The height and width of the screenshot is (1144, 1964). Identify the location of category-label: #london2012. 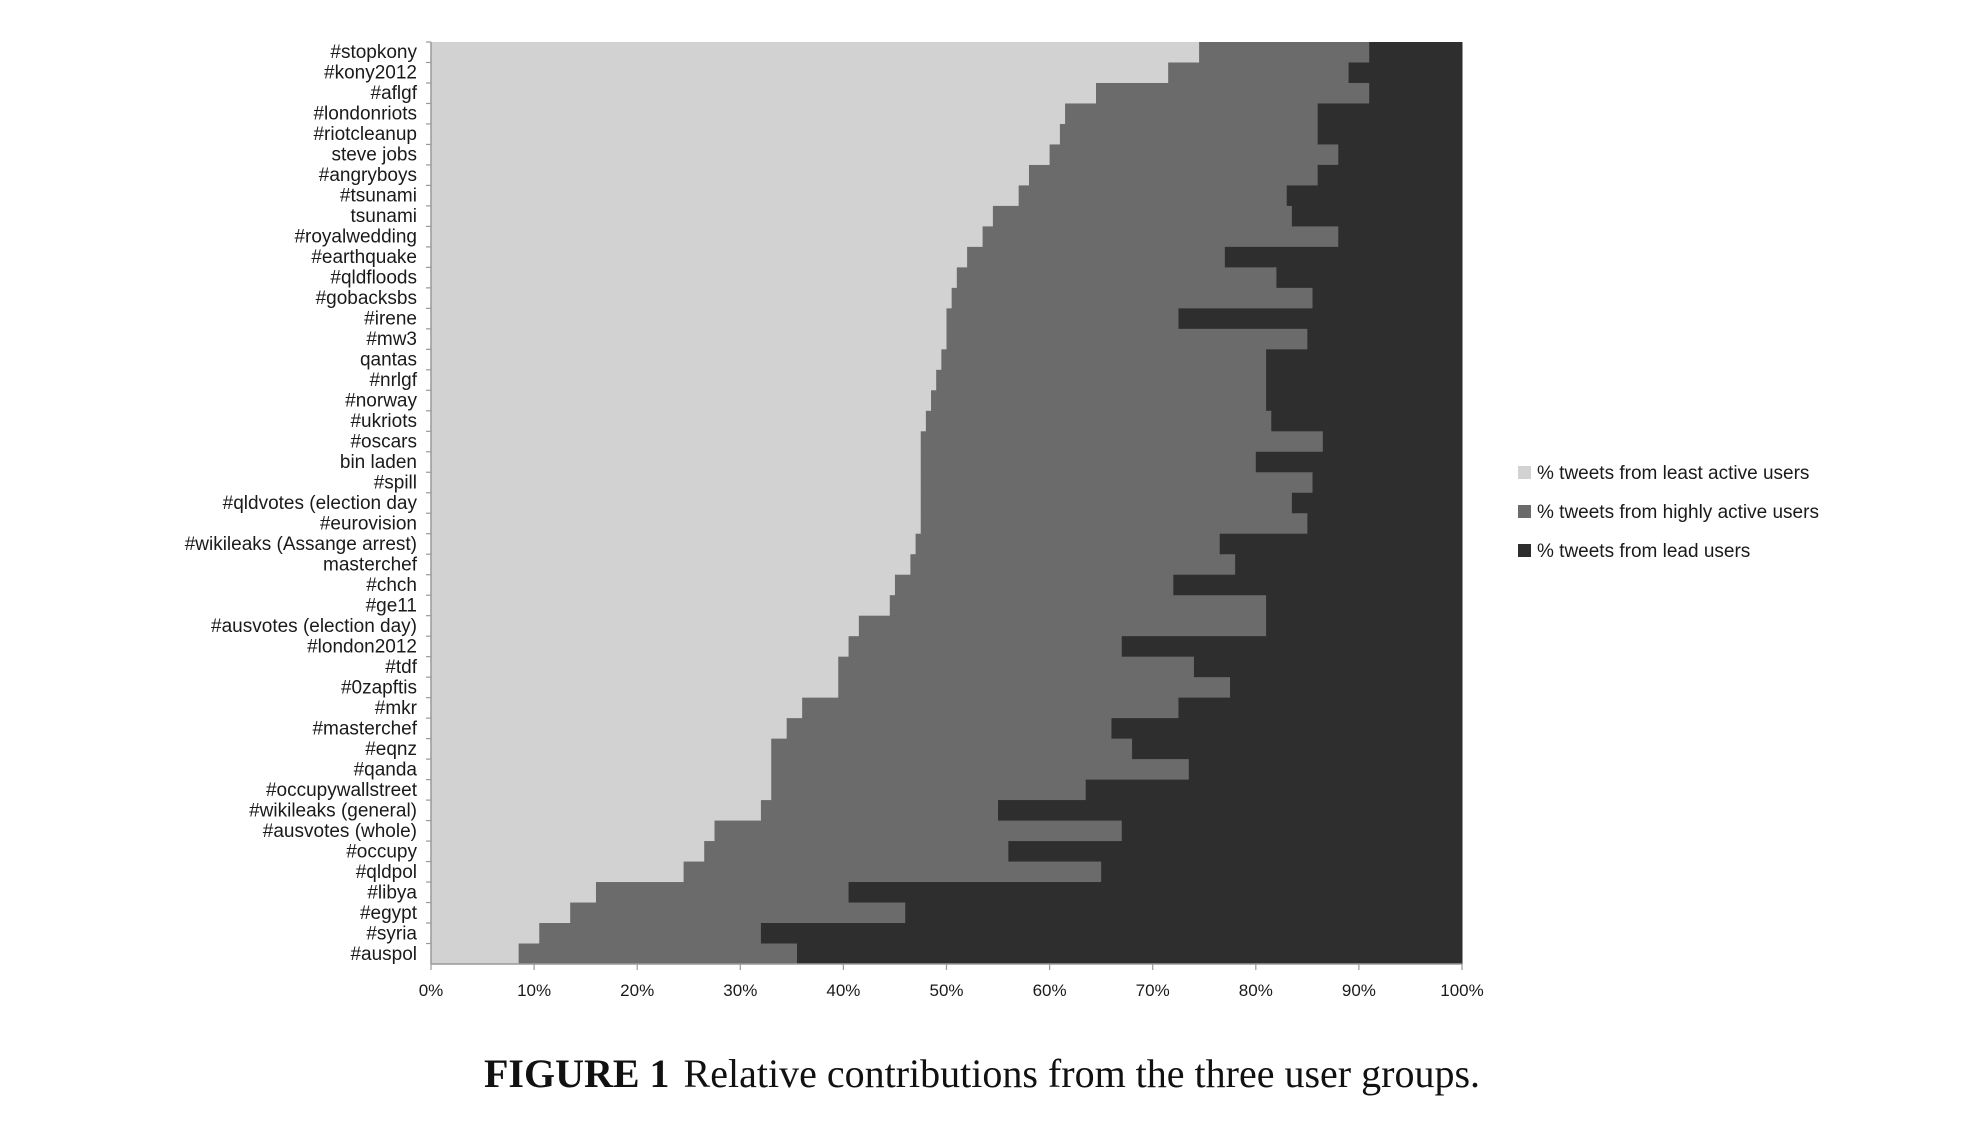
(362, 646).